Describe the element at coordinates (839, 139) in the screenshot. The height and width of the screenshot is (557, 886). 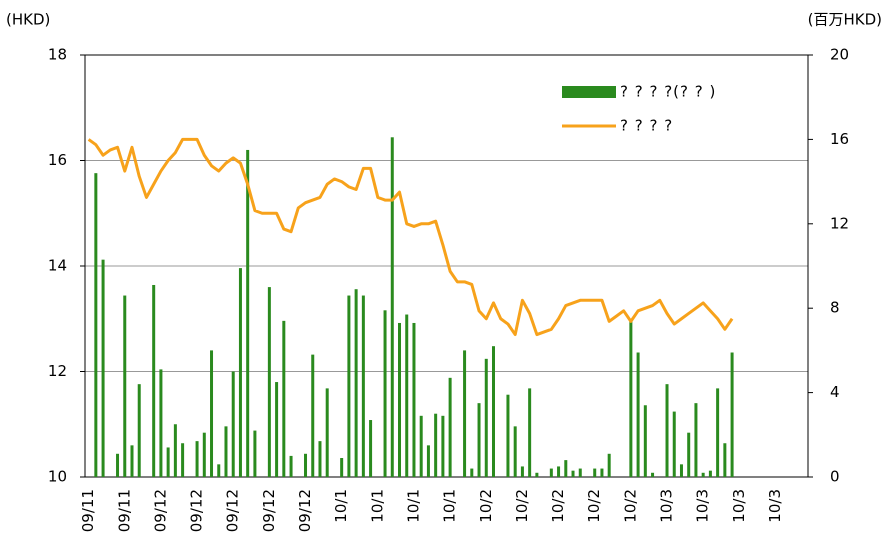
I see `y2-tick-label: 16` at that location.